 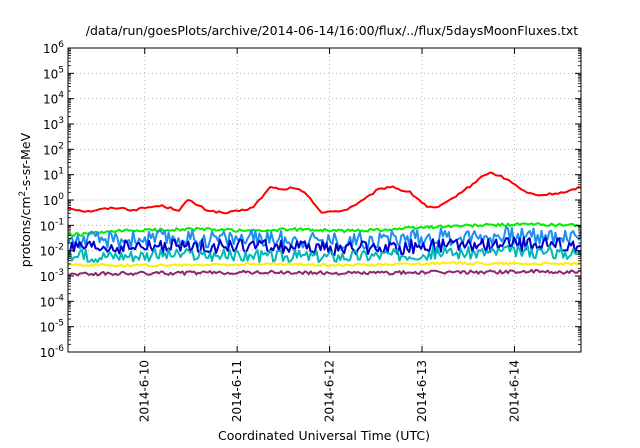 What do you see at coordinates (237, 391) in the screenshot?
I see `x-tick-label: 2014-6-11` at bounding box center [237, 391].